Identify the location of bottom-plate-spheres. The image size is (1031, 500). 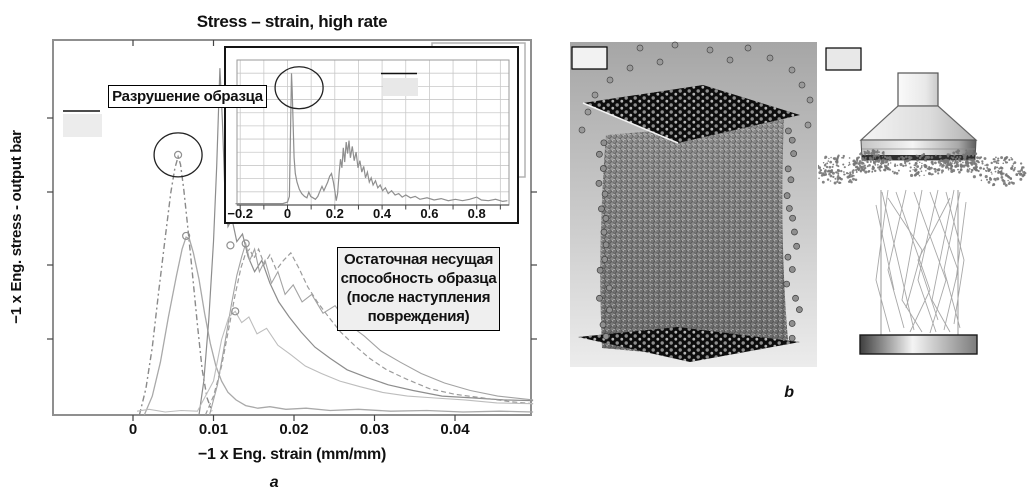
(689, 344).